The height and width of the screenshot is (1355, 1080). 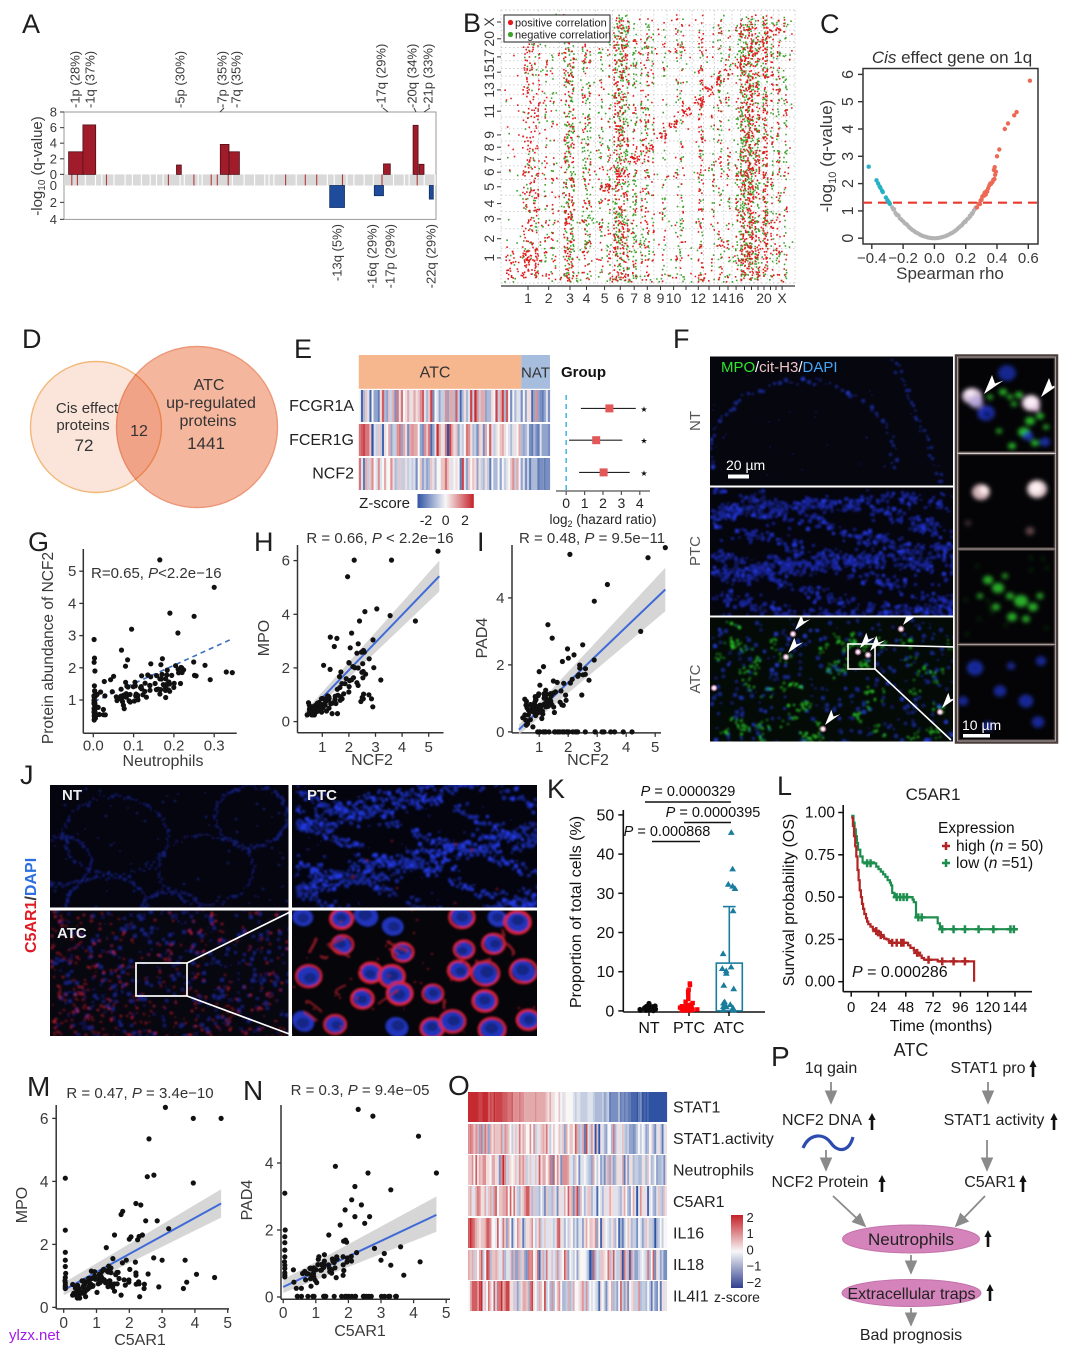 What do you see at coordinates (697, 1108) in the screenshot?
I see `svg-text: STAT1` at bounding box center [697, 1108].